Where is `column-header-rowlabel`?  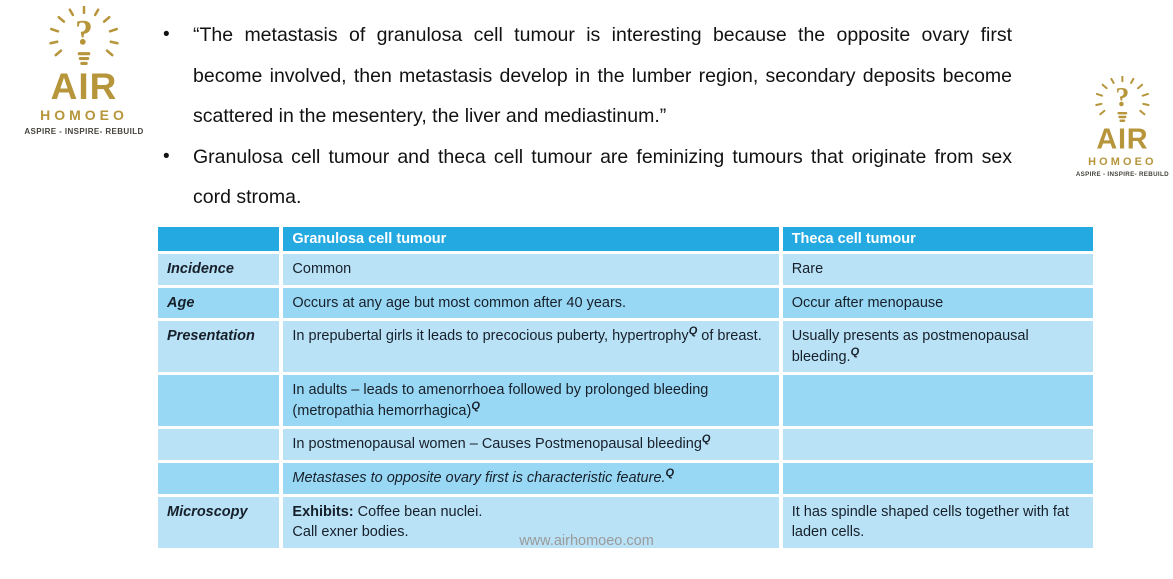
column-header-rowlabel is located at coordinates (220, 240).